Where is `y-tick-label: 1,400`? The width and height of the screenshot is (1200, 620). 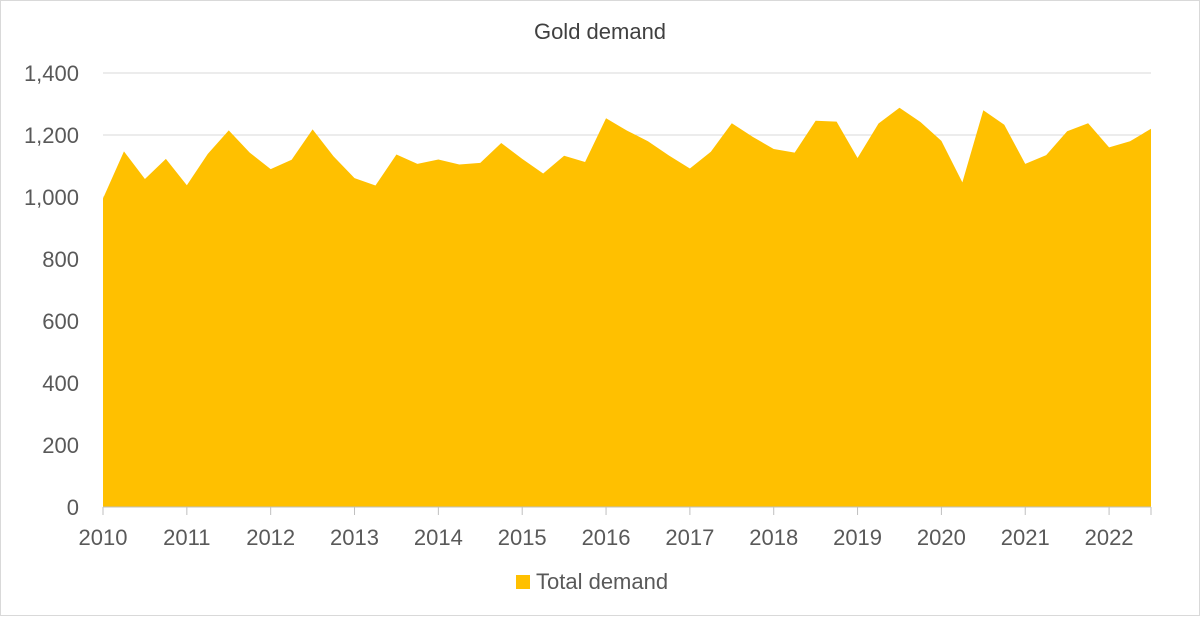
y-tick-label: 1,400 is located at coordinates (51, 73).